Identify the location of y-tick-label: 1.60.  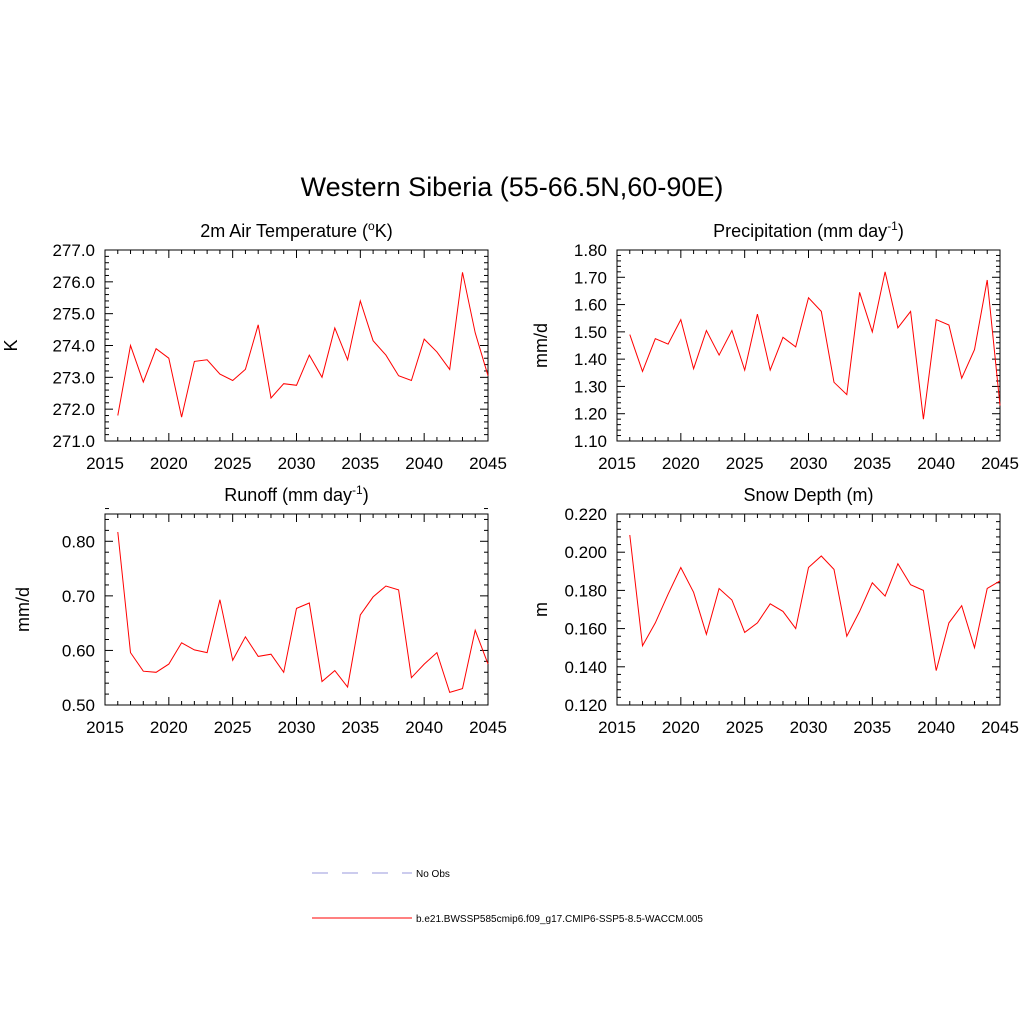
(590, 305).